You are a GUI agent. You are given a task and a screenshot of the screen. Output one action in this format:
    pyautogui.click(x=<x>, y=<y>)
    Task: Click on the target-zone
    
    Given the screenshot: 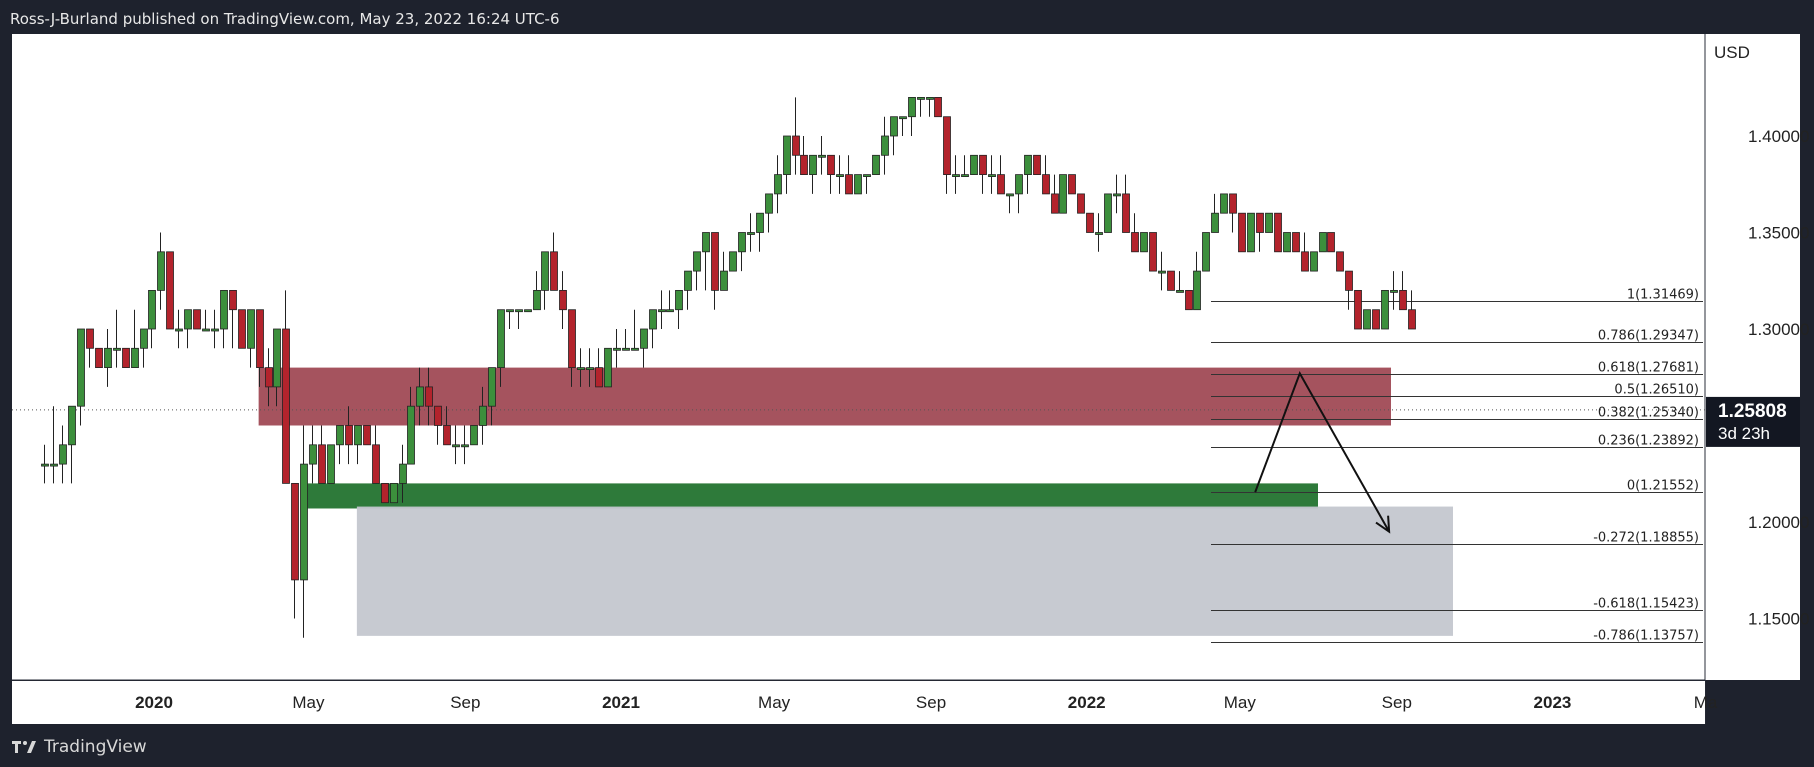 What is the action you would take?
    pyautogui.click(x=904, y=571)
    